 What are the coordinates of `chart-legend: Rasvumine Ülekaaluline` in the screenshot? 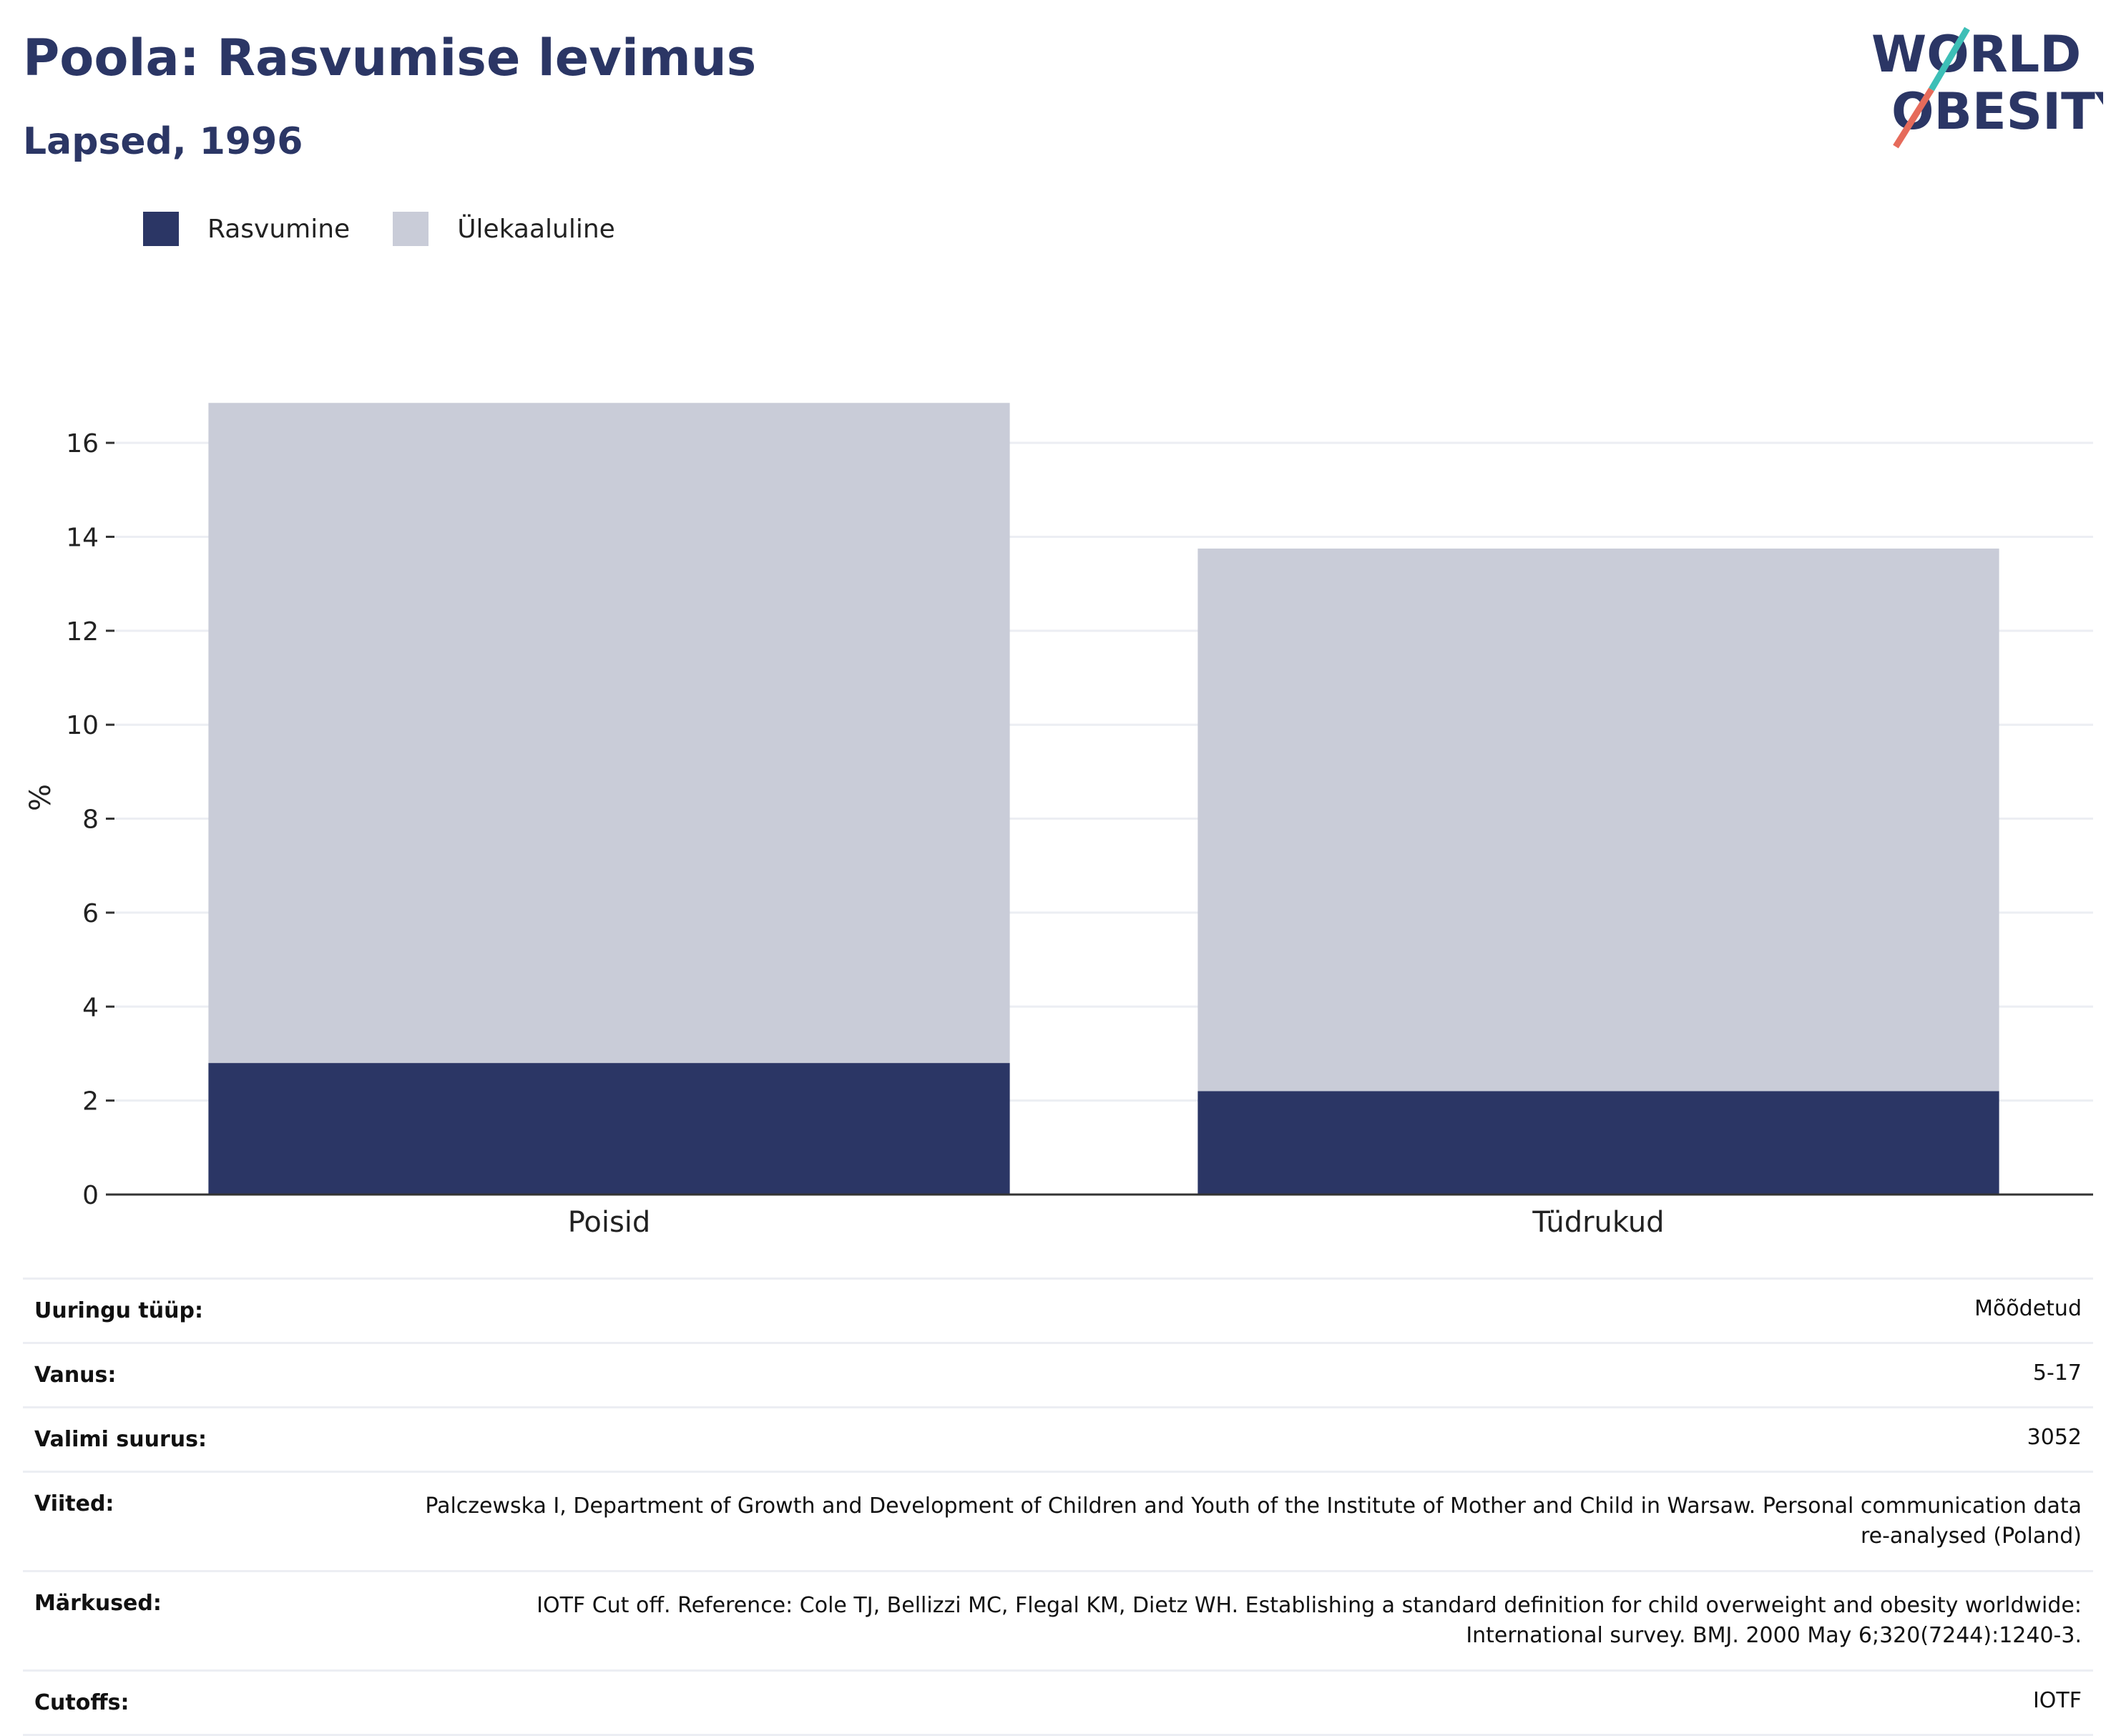 It's located at (400, 229).